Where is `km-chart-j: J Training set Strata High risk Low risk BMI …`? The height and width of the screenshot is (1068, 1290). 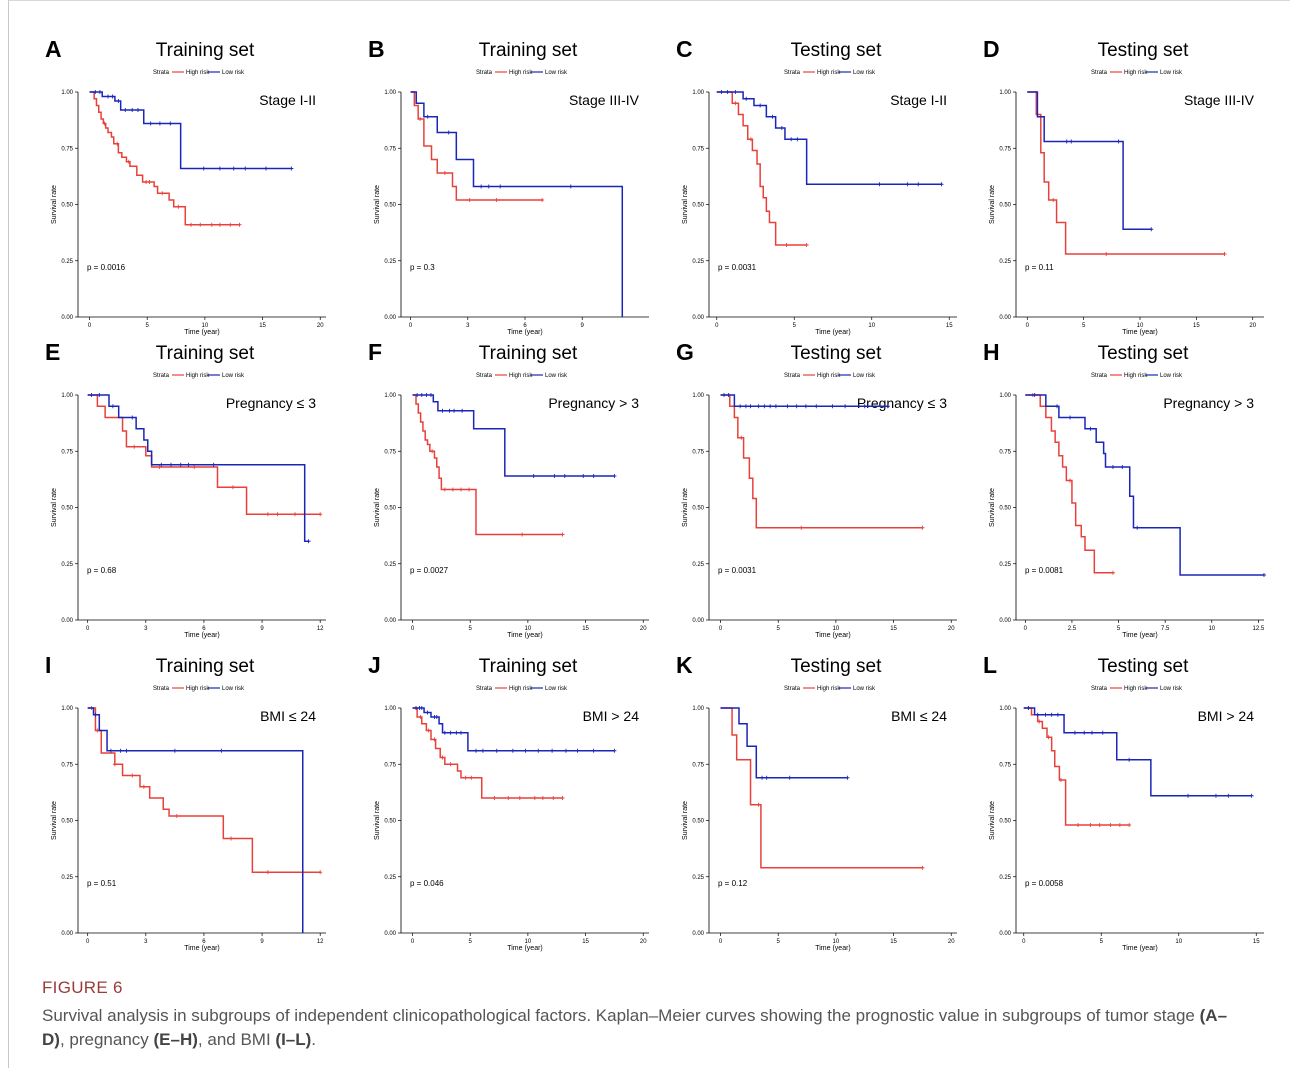
km-chart-j: J Training set Strata High risk Low risk BMI … is located at coordinates (508, 802).